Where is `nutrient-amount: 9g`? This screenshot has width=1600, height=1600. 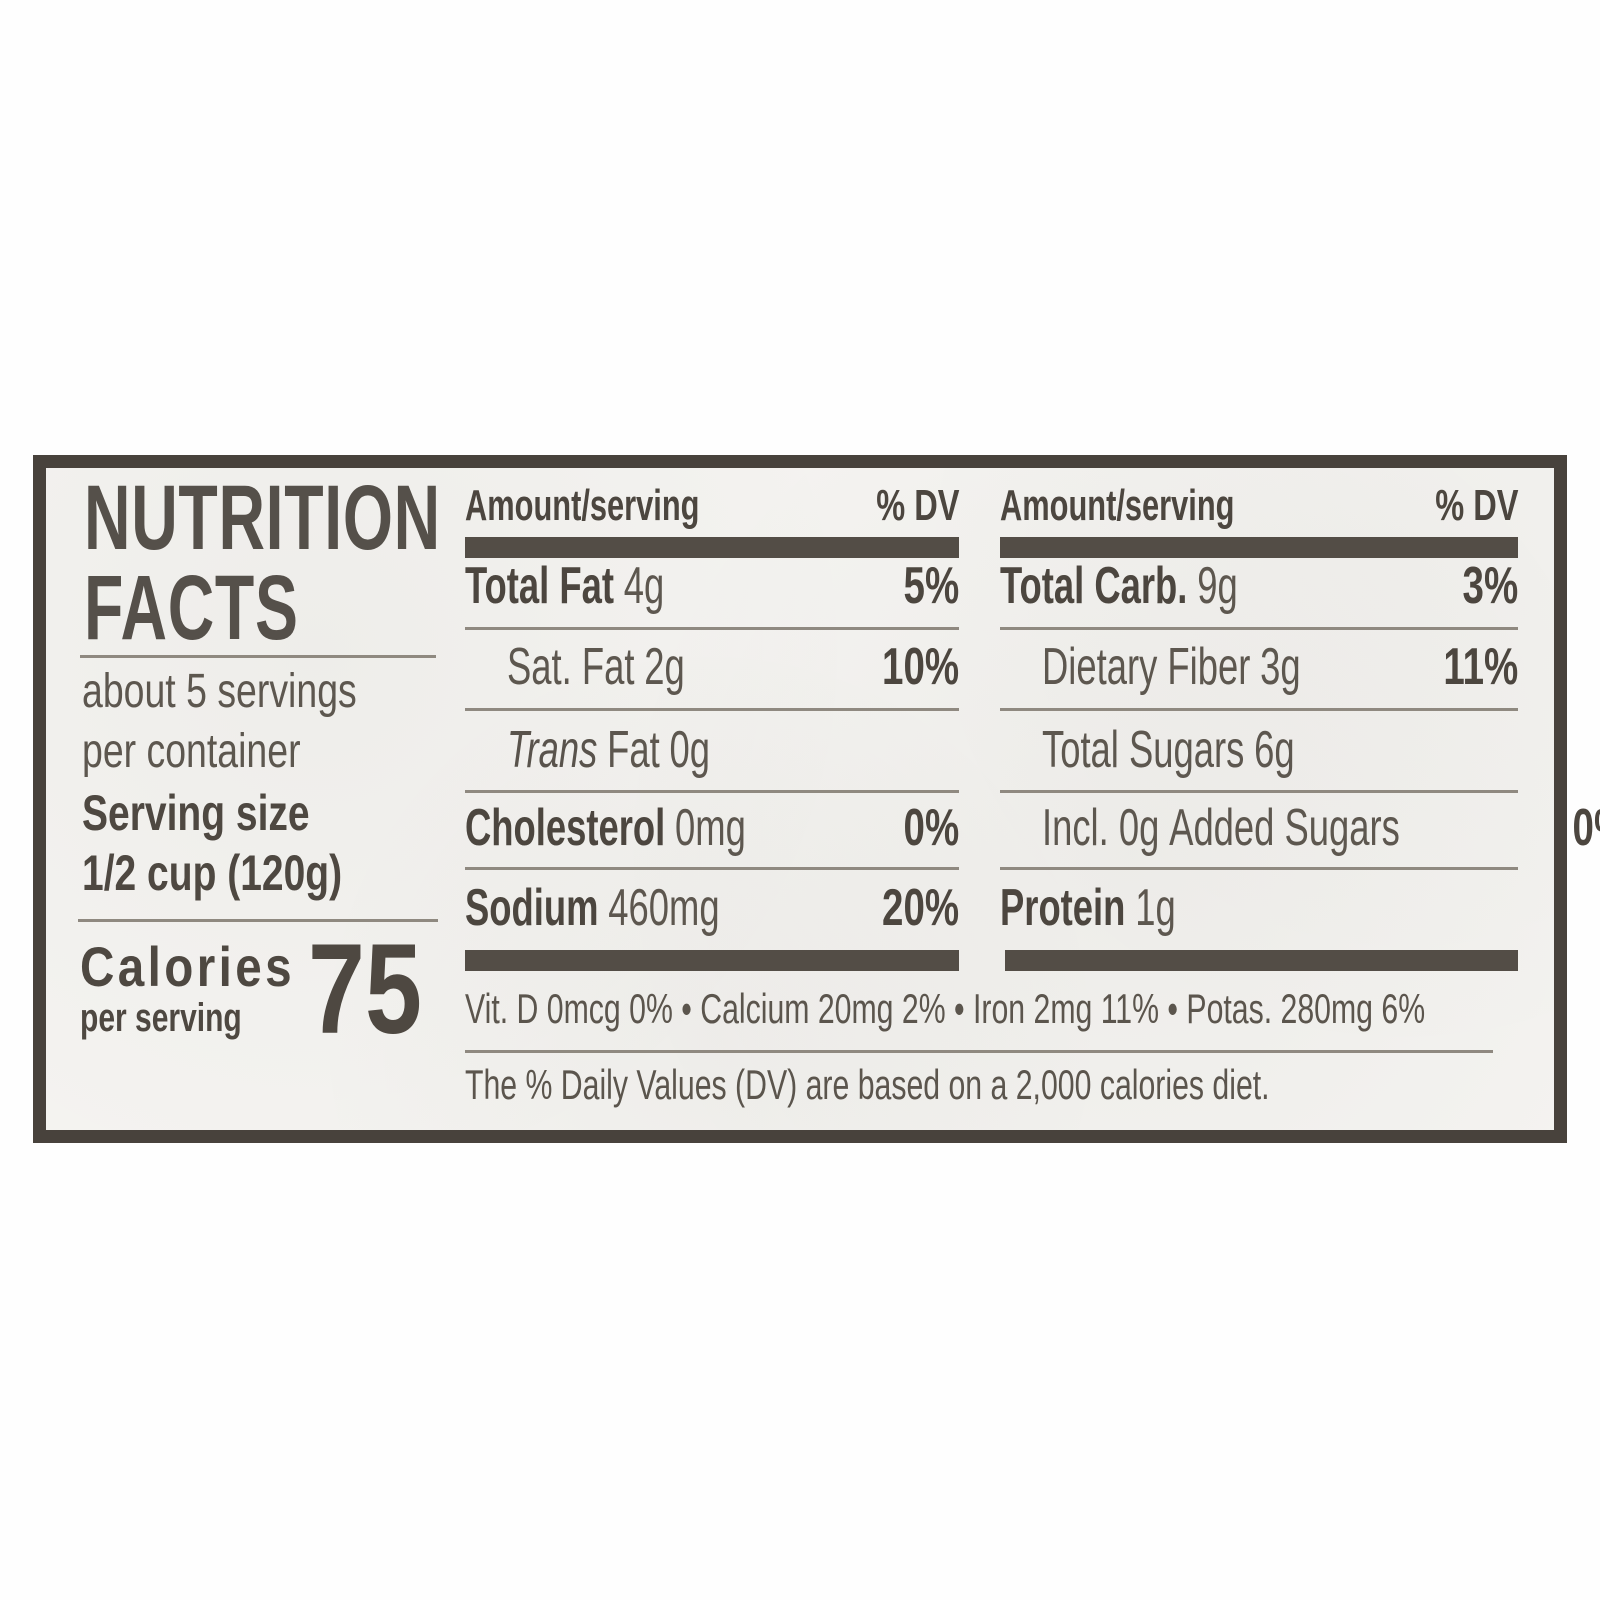
nutrient-amount: 9g is located at coordinates (1217, 586).